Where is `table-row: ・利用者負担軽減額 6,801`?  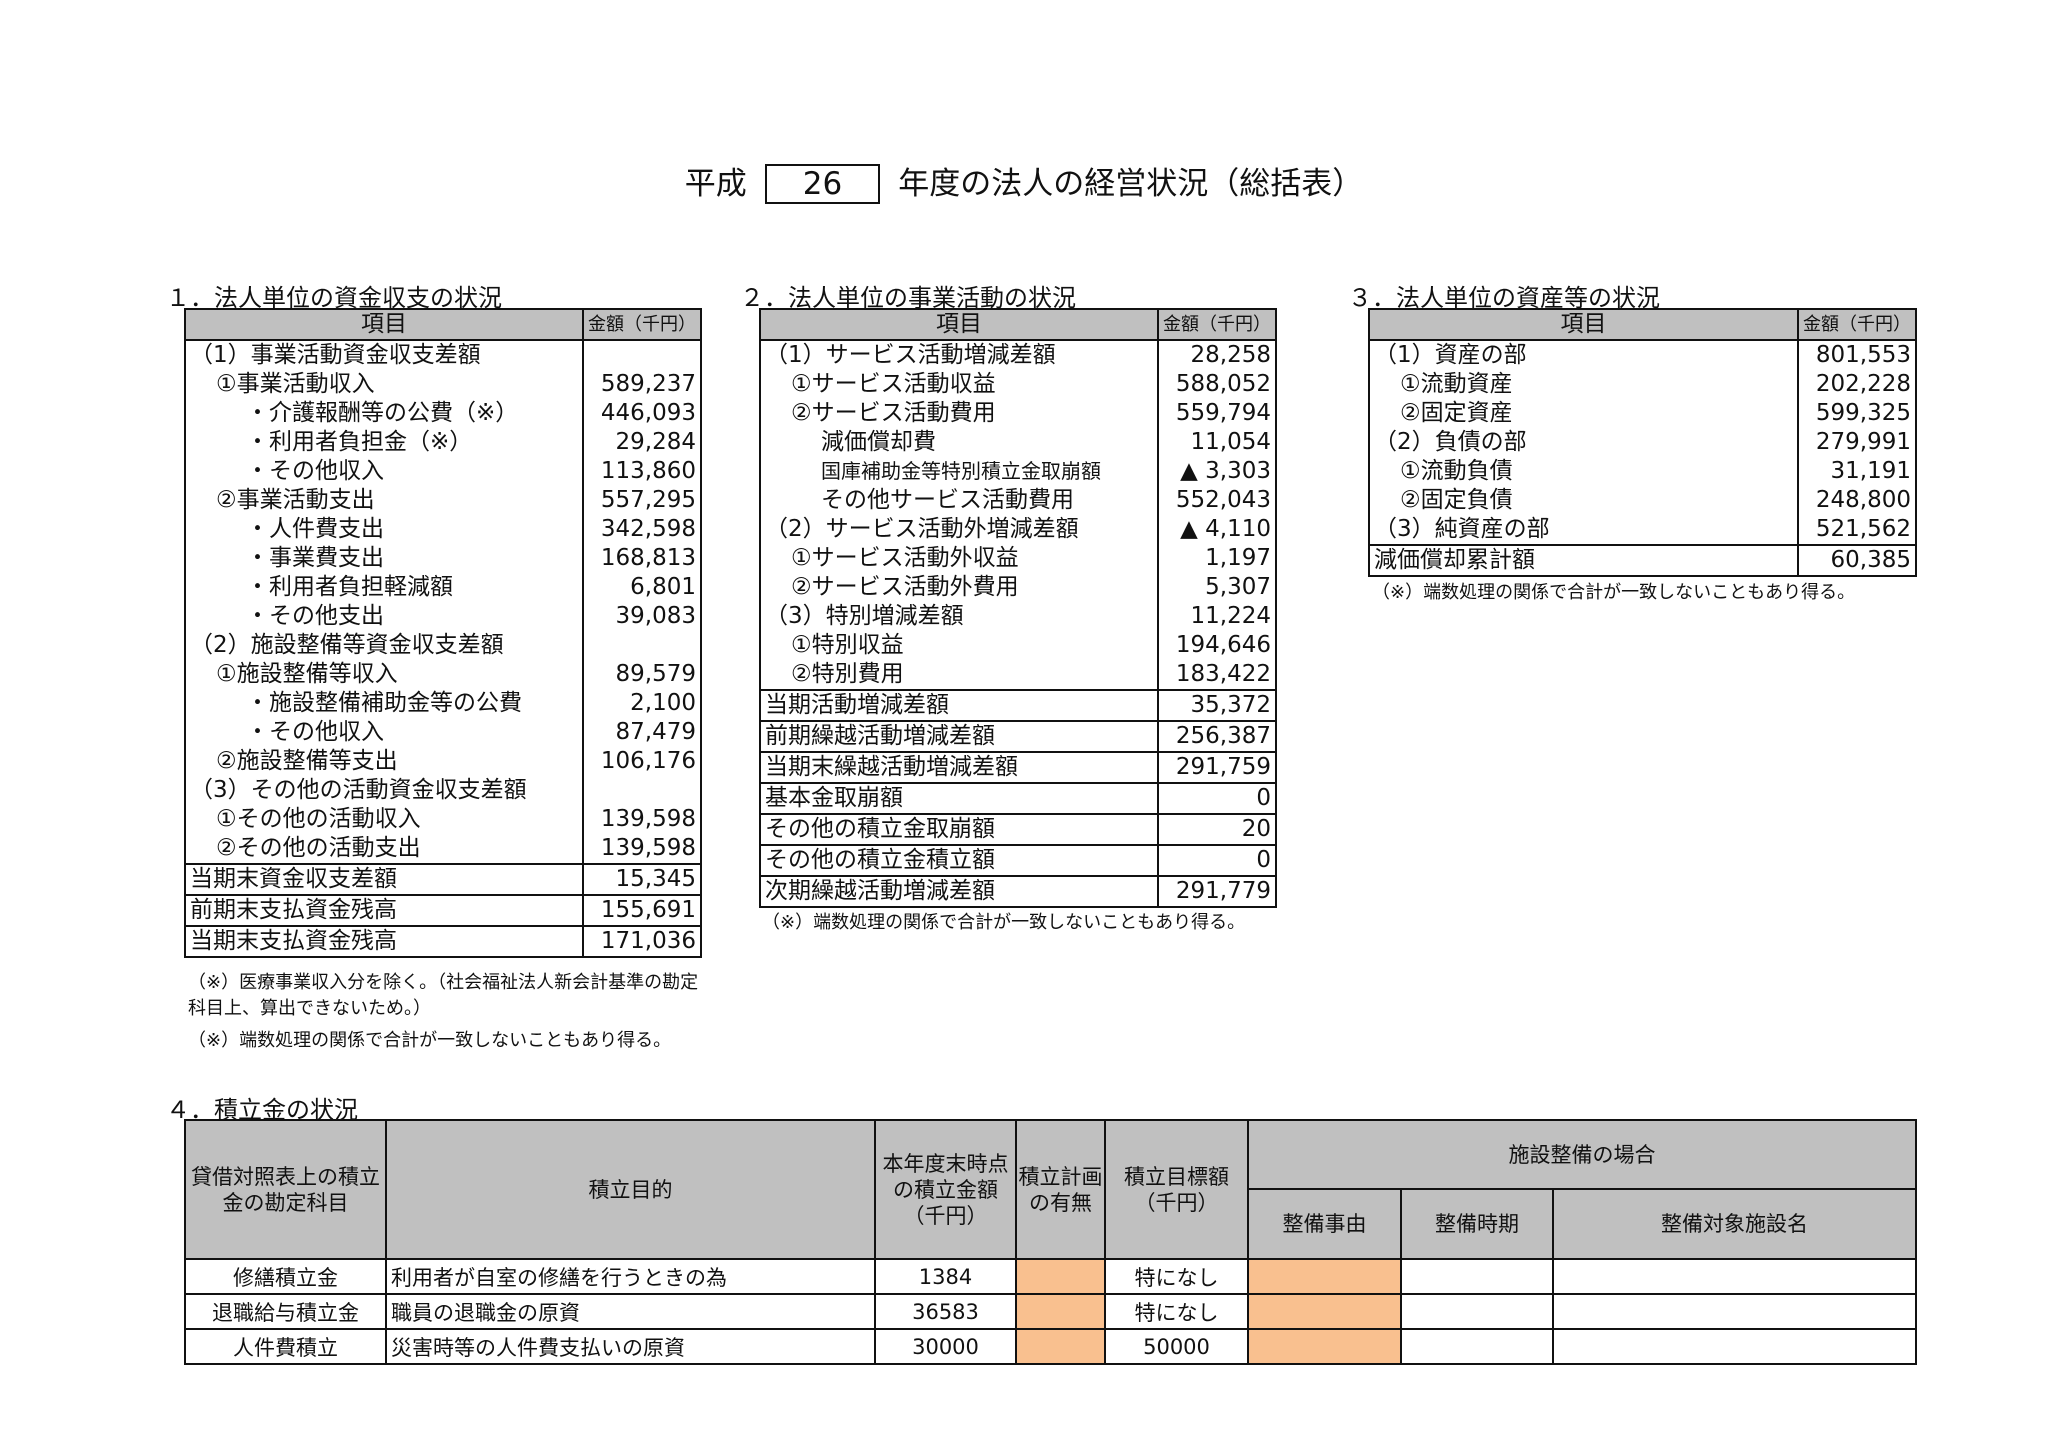
table-row: ・利用者負担軽減額 6,801 is located at coordinates (443, 587).